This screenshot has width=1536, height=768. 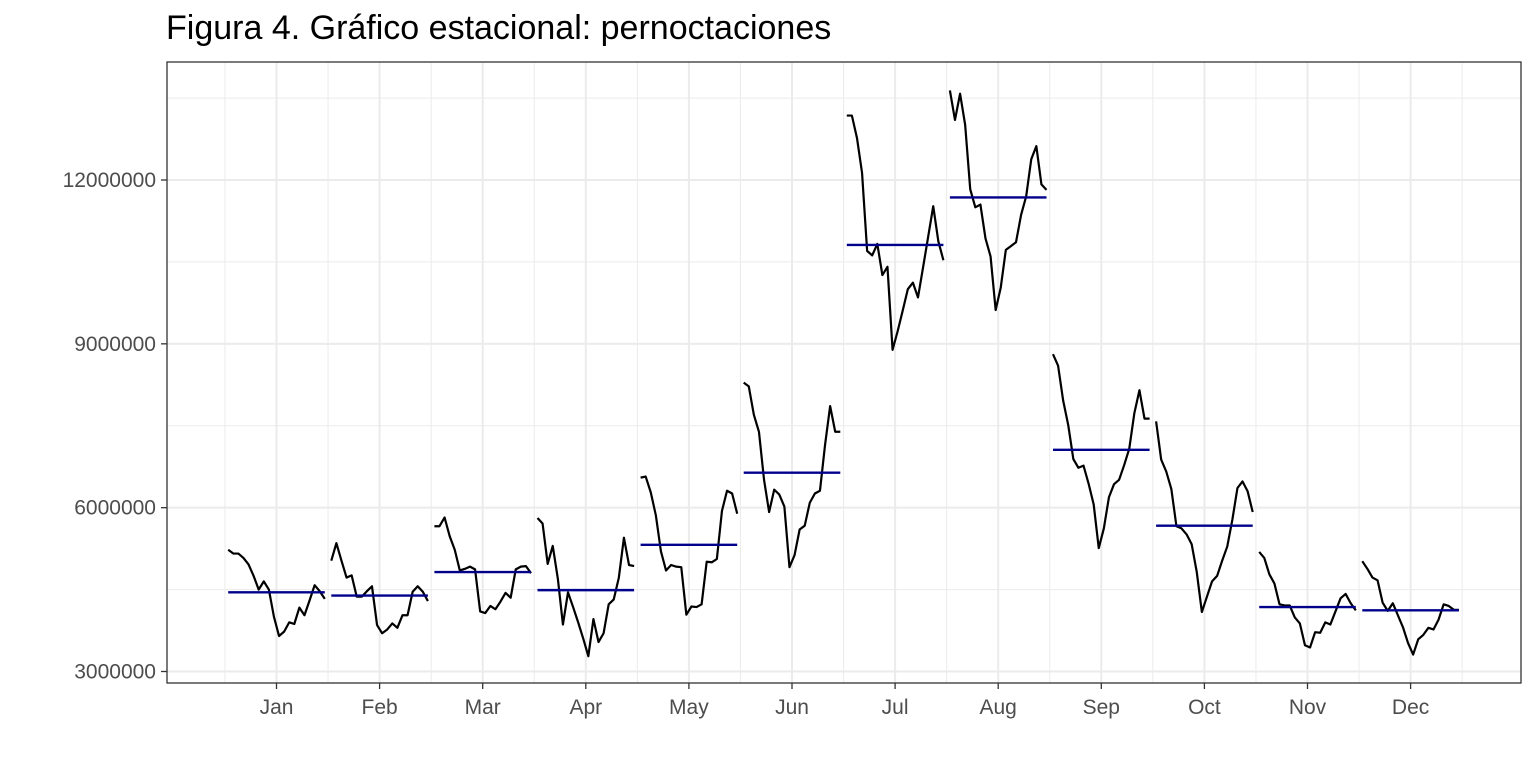 I want to click on y-tick-label: 3000000, so click(x=115, y=672).